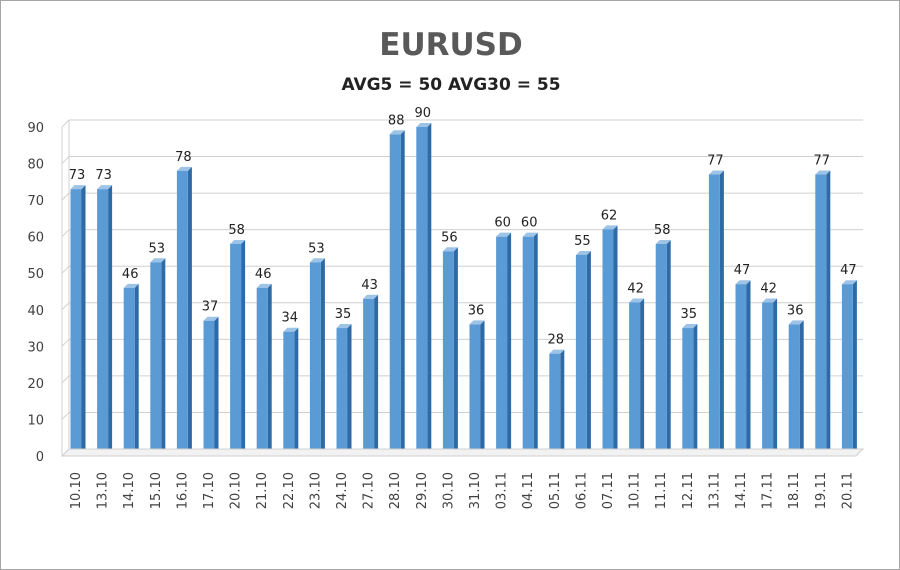  What do you see at coordinates (688, 490) in the screenshot?
I see `x-tick-label: 12.11` at bounding box center [688, 490].